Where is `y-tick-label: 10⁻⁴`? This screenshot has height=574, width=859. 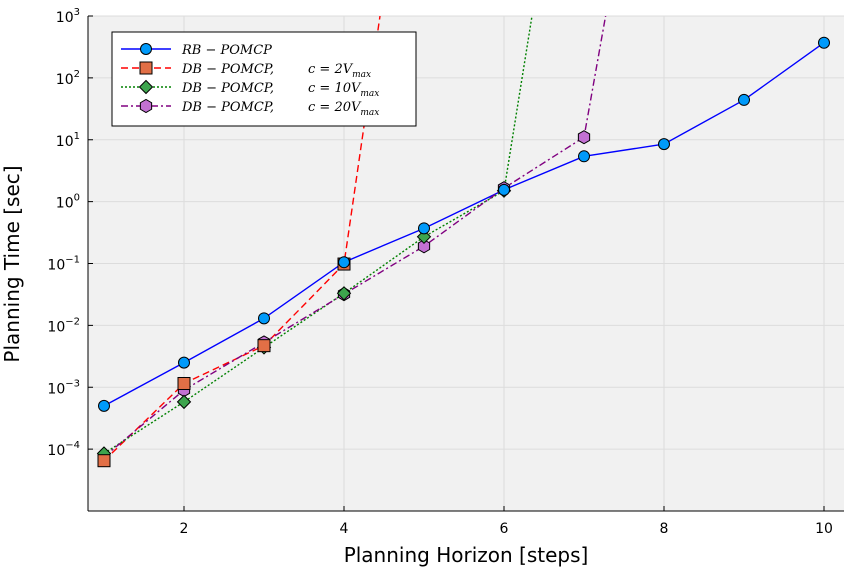 y-tick-label: 10⁻⁴ is located at coordinates (63, 449).